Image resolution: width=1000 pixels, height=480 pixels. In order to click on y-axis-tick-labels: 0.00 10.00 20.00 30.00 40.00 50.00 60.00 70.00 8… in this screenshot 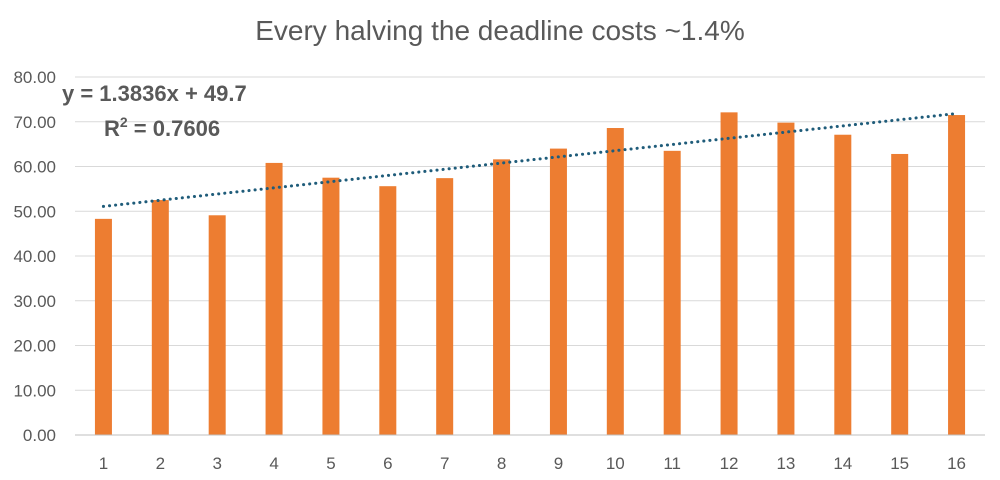, I will do `click(34, 256)`.